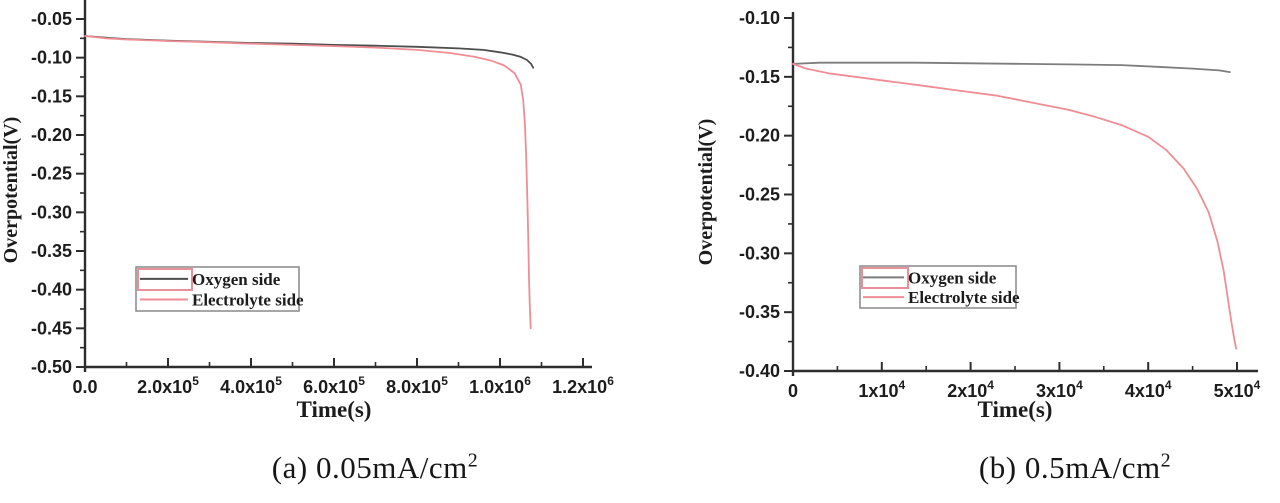  Describe the element at coordinates (334, 385) in the screenshot. I see `x-tick-label: 6.0x10⁵` at that location.